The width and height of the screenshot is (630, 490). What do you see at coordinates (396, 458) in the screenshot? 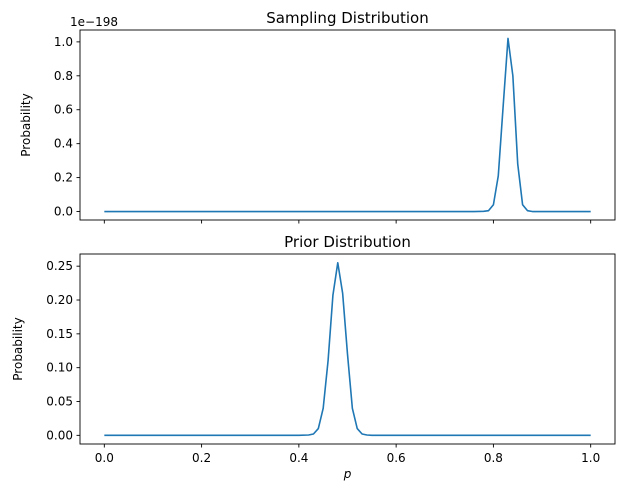
I see `x-tick-label: 0.6` at bounding box center [396, 458].